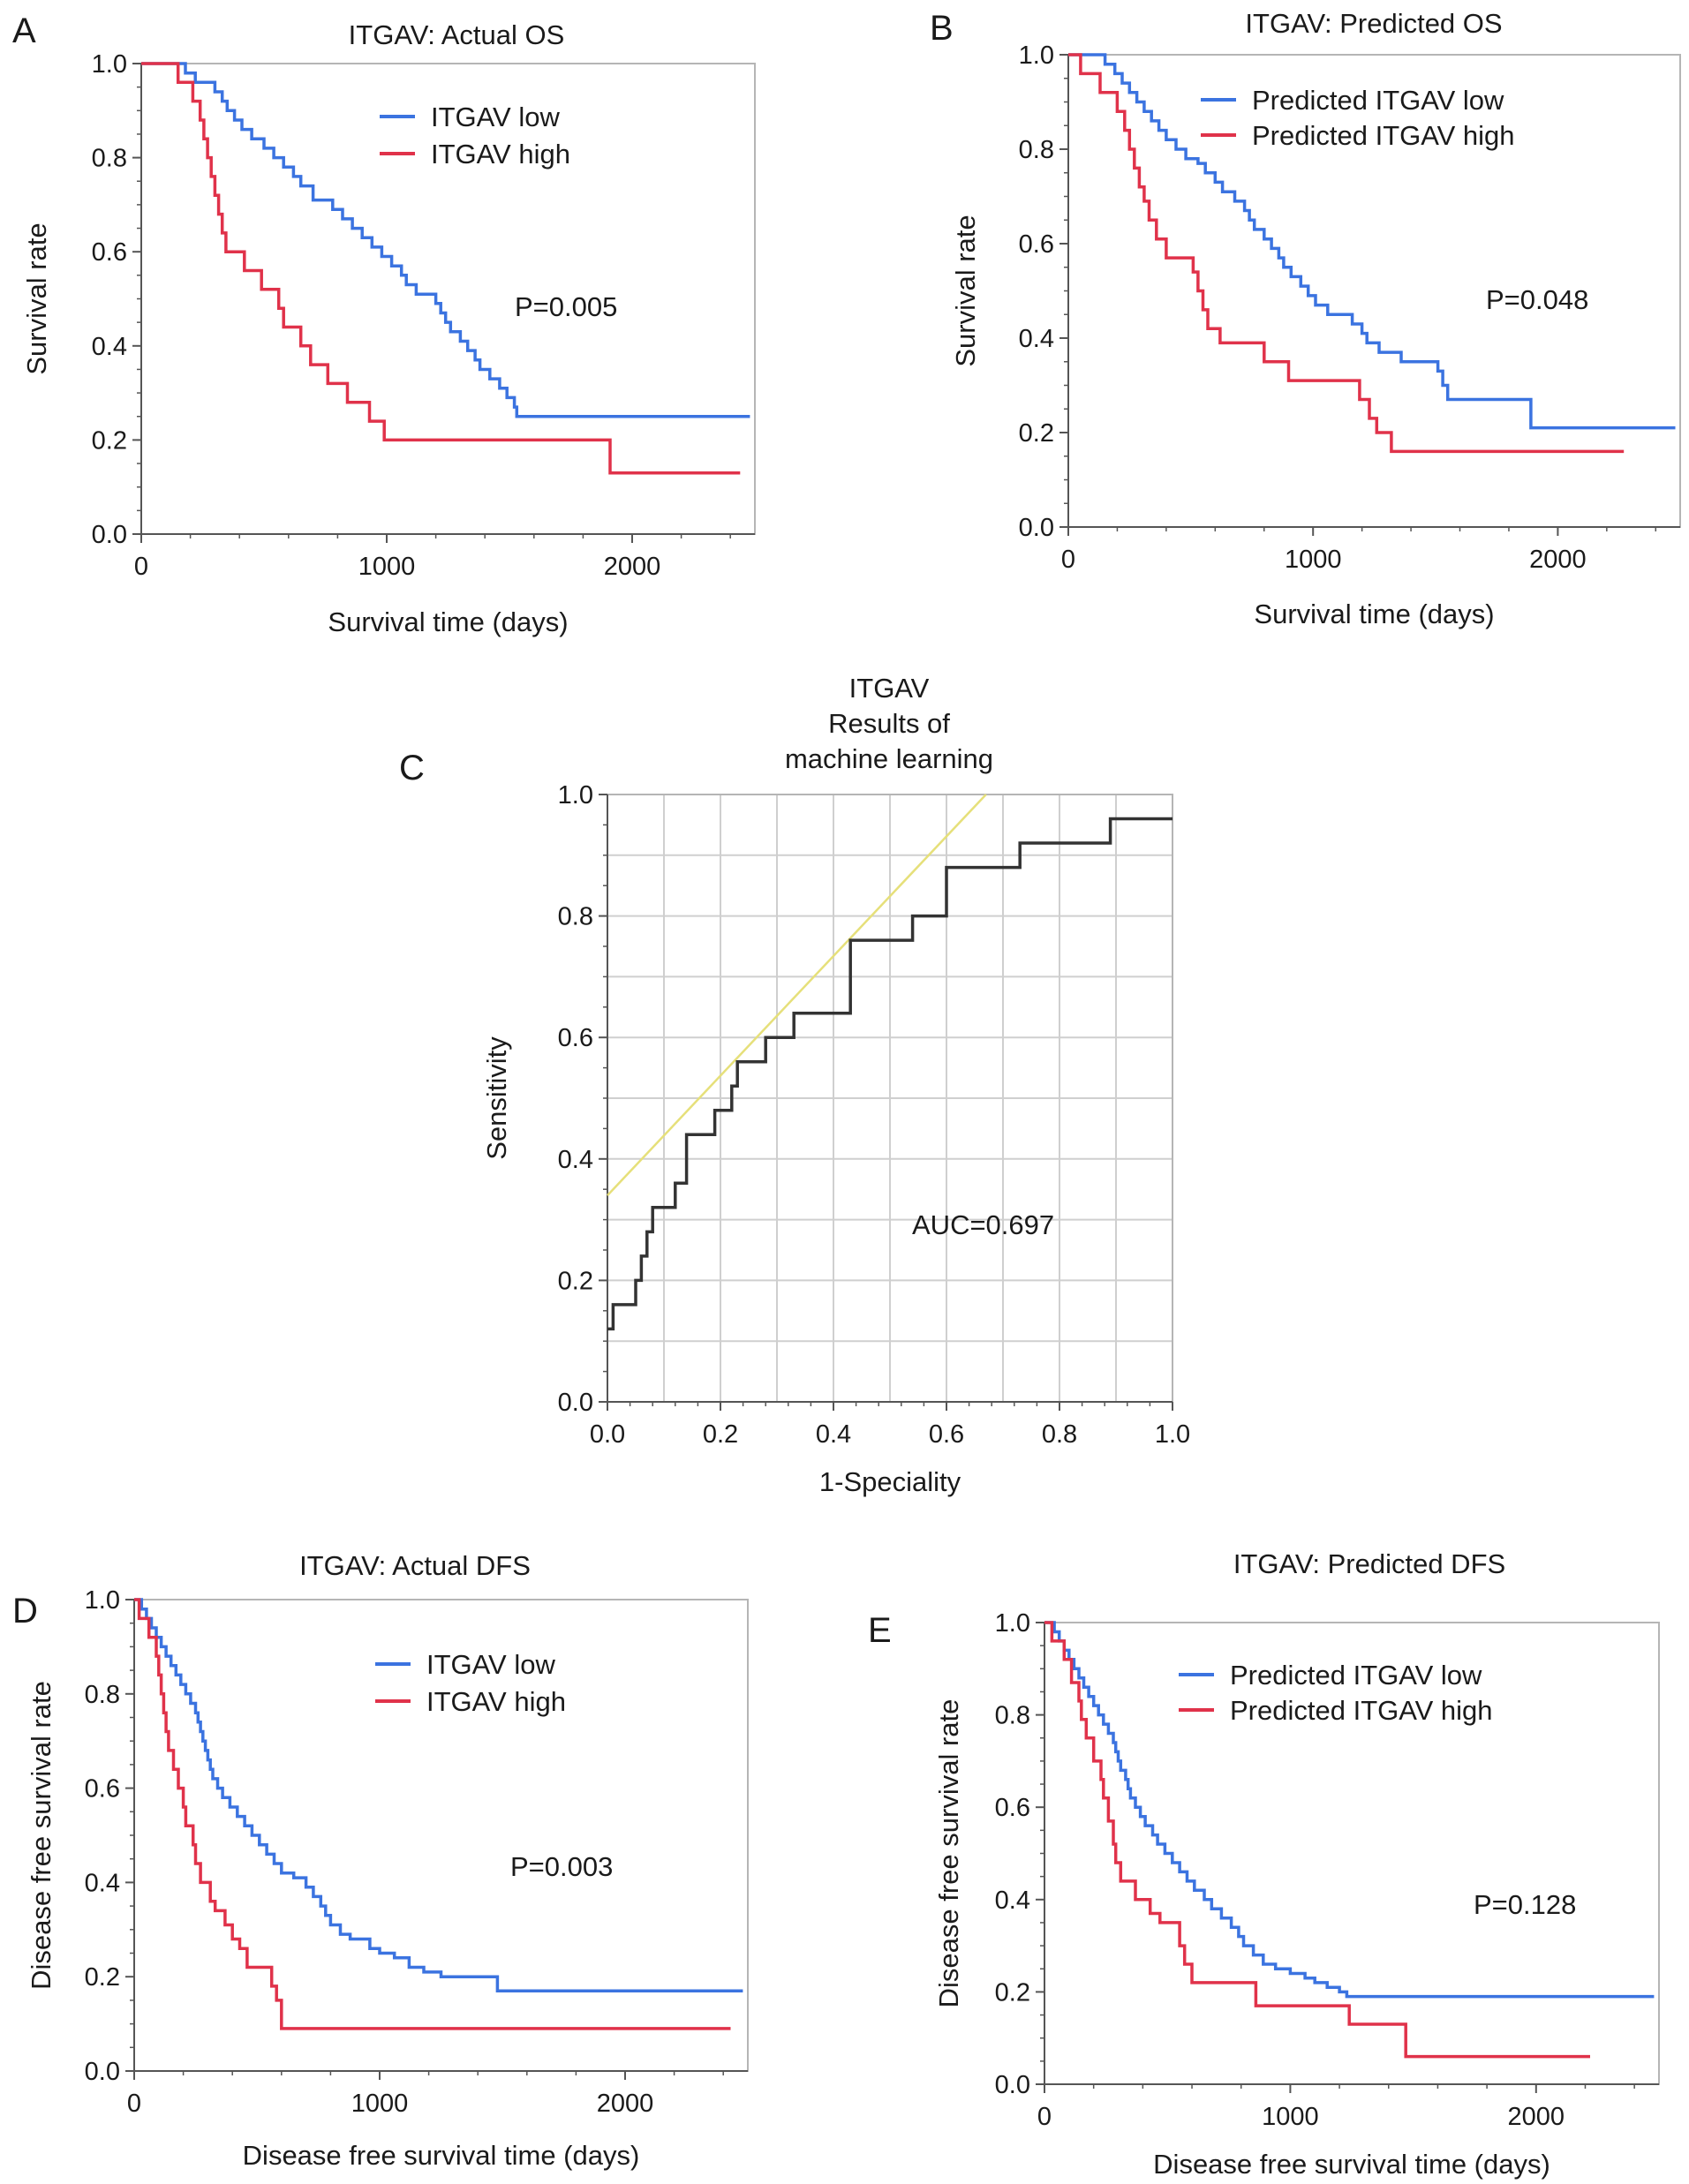 This screenshot has height=2184, width=1689. What do you see at coordinates (561, 1867) in the screenshot?
I see `stat-annotation: P=0.003` at bounding box center [561, 1867].